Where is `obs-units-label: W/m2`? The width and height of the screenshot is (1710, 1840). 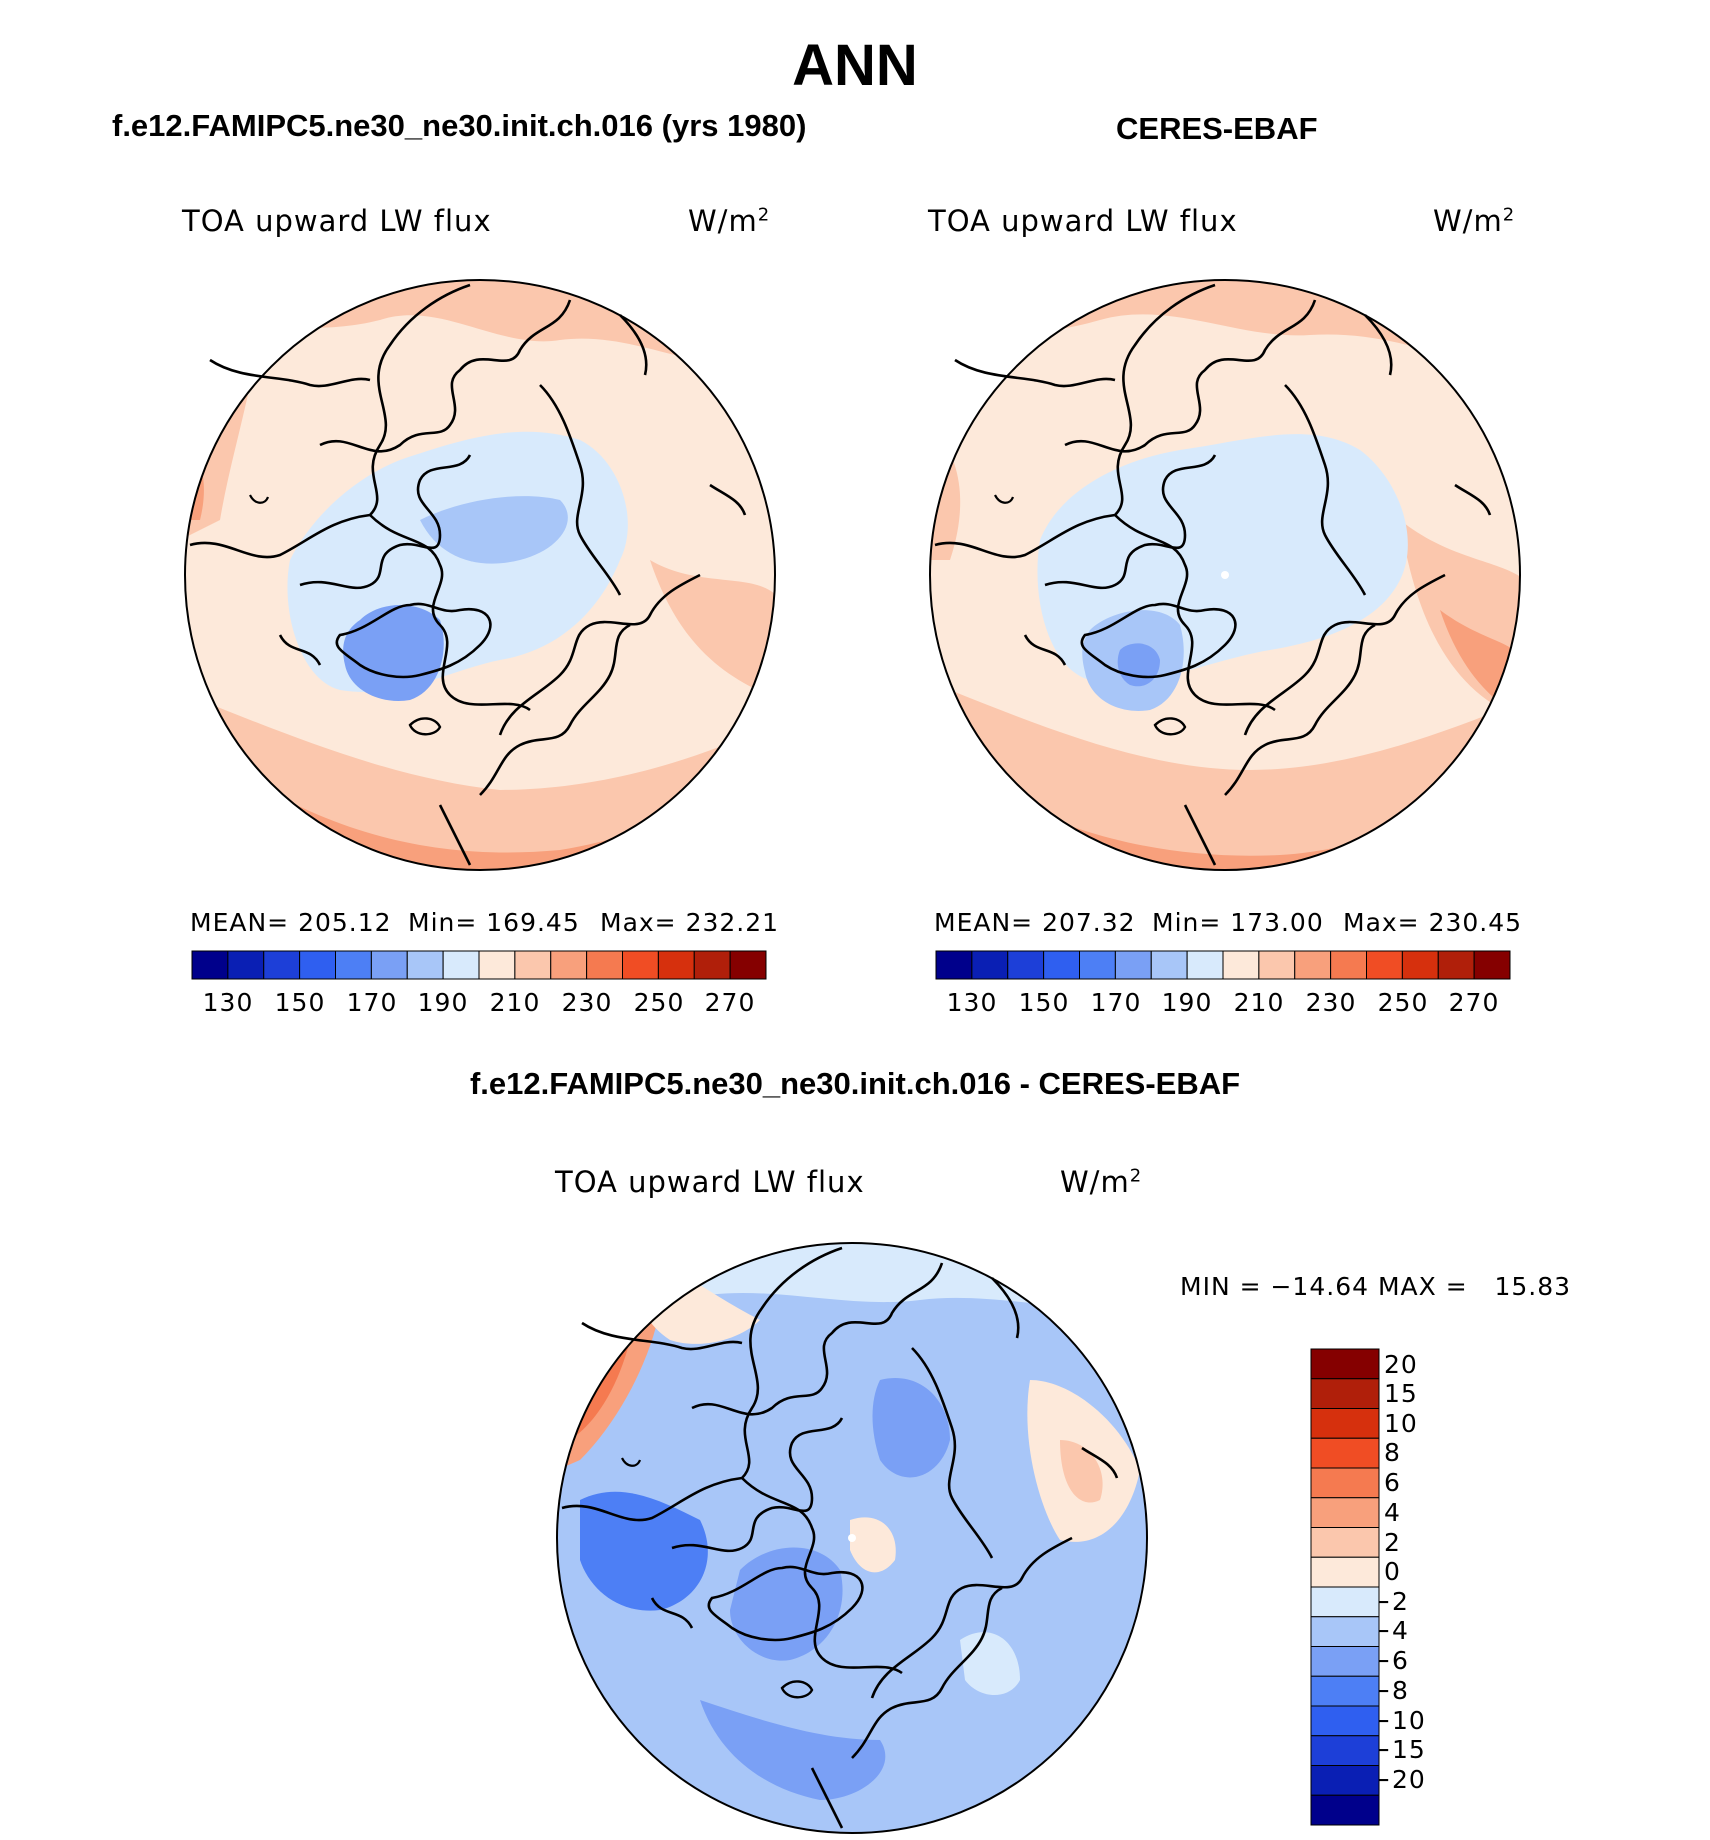 obs-units-label: W/m2 is located at coordinates (1474, 221).